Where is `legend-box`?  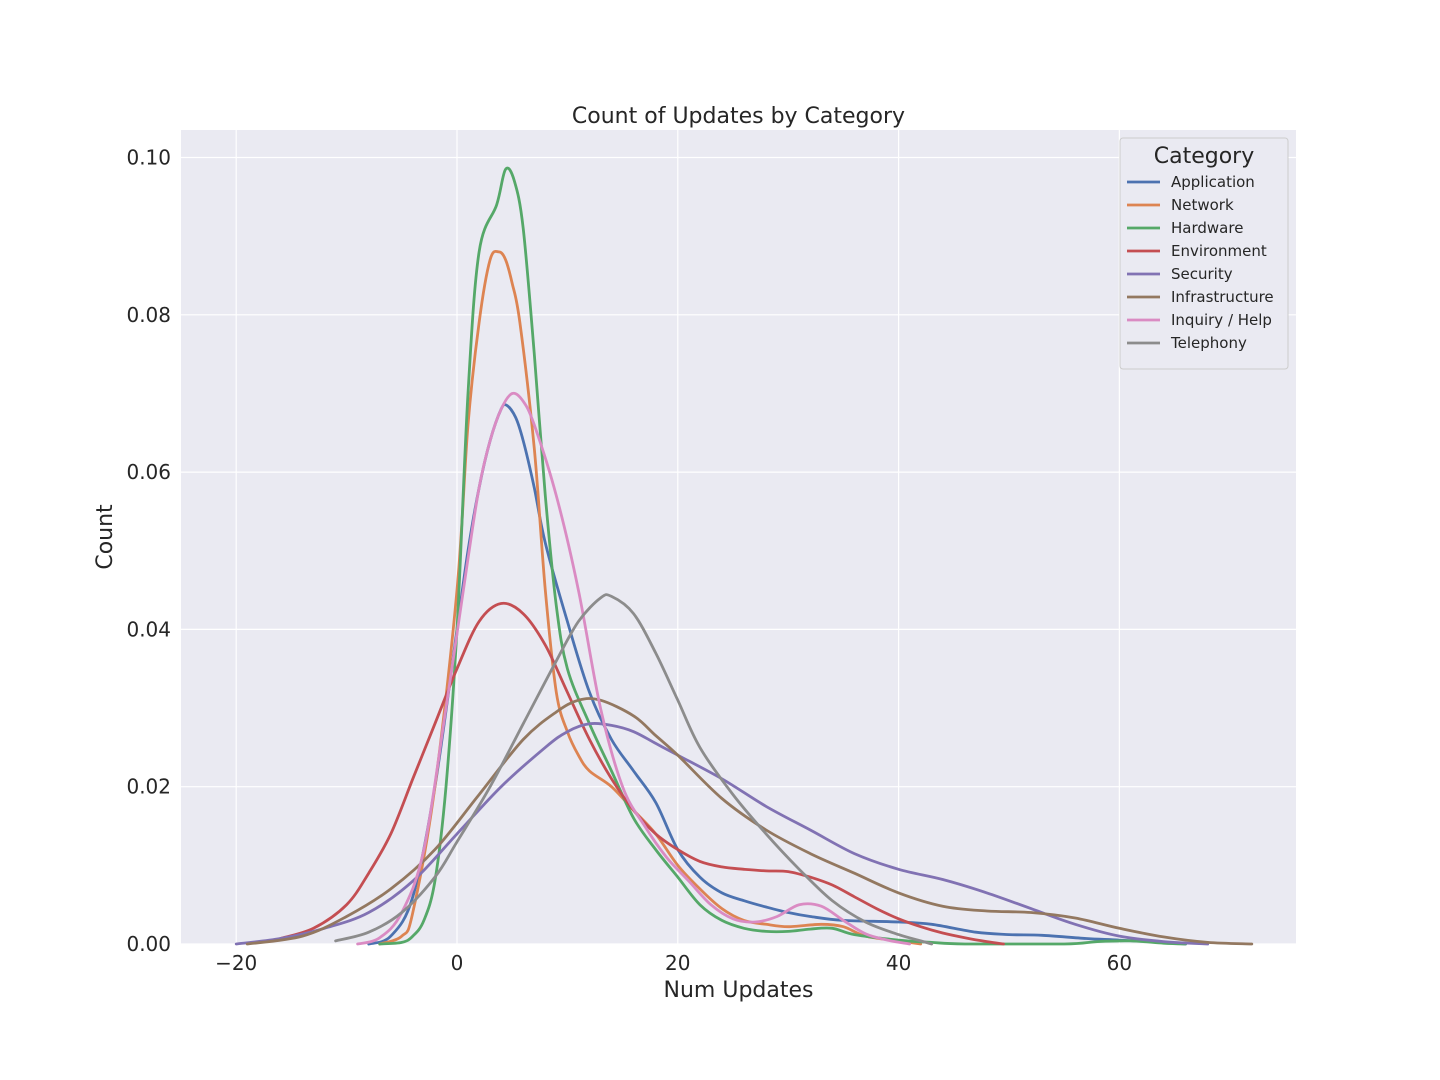
legend-box is located at coordinates (1204, 253).